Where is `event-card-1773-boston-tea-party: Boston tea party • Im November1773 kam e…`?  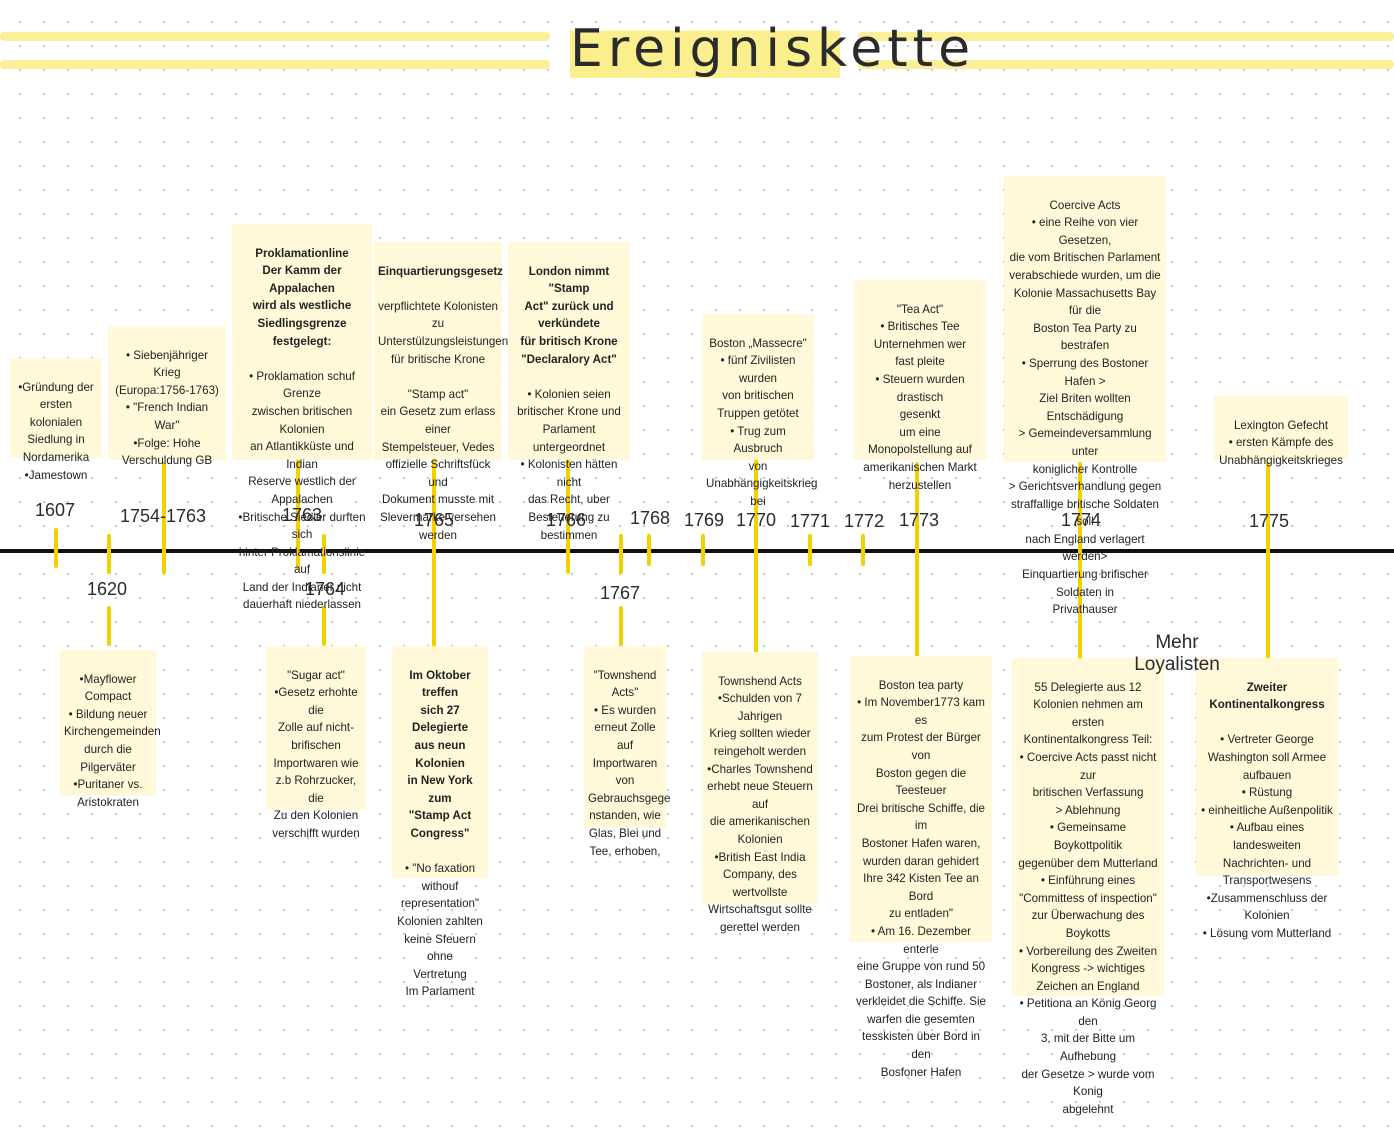
event-card-1773-boston-tea-party: Boston tea party • Im November1773 kam e… is located at coordinates (921, 867).